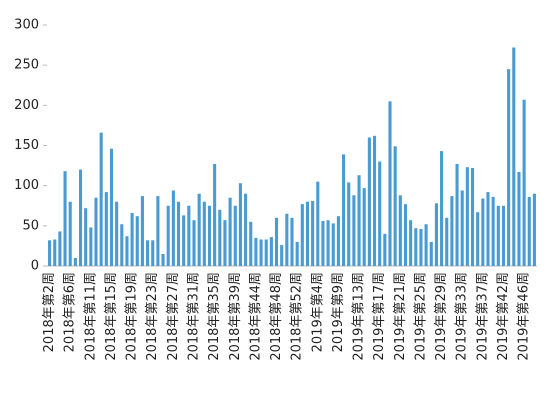 The height and width of the screenshot is (403, 550). Describe the element at coordinates (420, 316) in the screenshot. I see `x-tick-label: 2019年第25周` at that location.